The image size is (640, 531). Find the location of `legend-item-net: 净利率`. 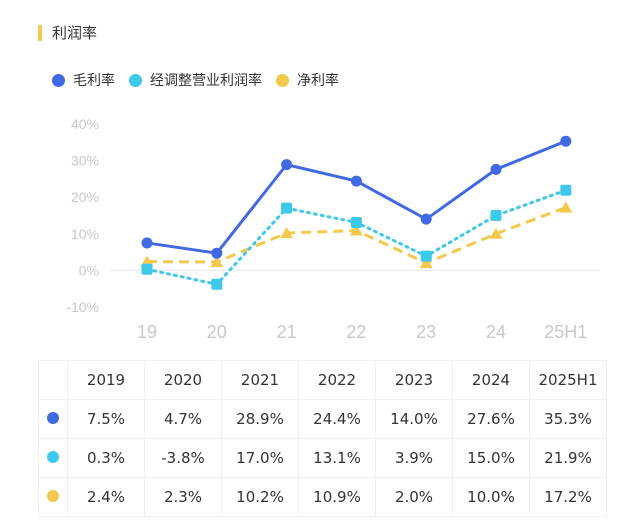

legend-item-net: 净利率 is located at coordinates (307, 80).